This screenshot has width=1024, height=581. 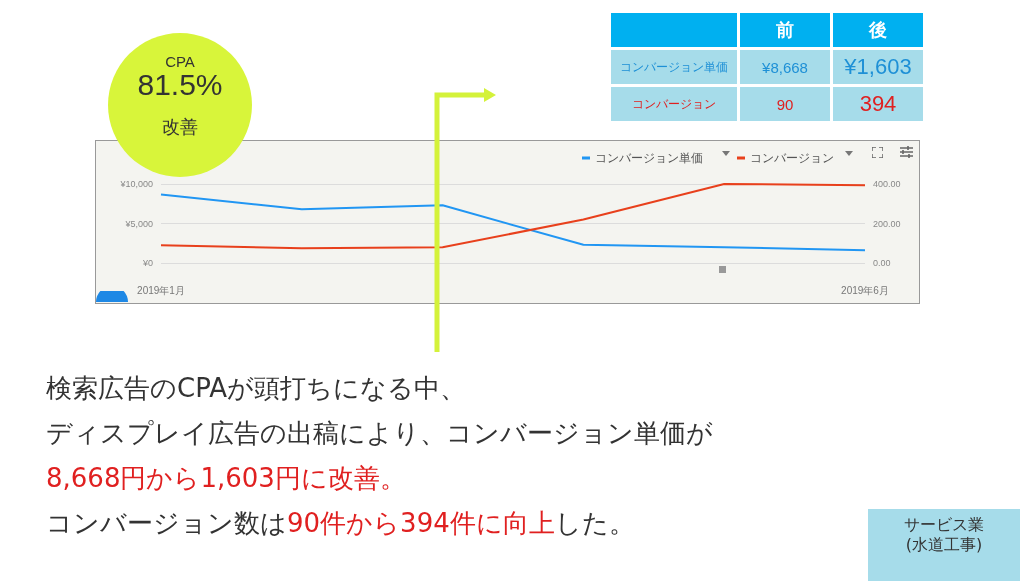 What do you see at coordinates (161, 290) in the screenshot?
I see `x-tick-label: 2019年1月` at bounding box center [161, 290].